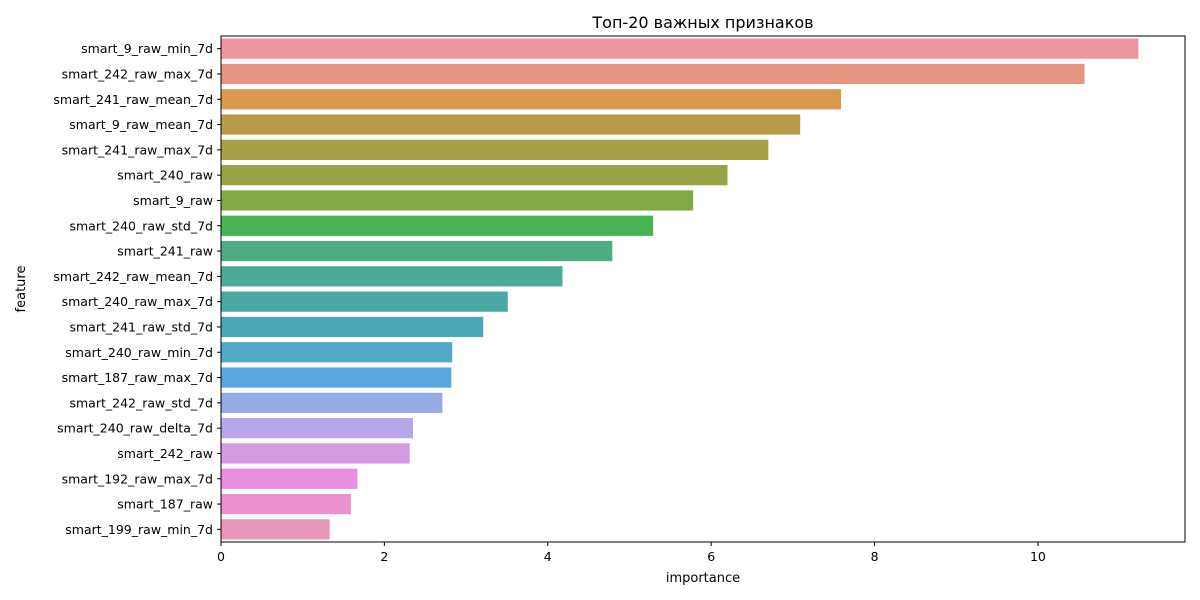 Image resolution: width=1200 pixels, height=600 pixels. What do you see at coordinates (437, 225) in the screenshot?
I see `bar-smart_240_raw_std_7d` at bounding box center [437, 225].